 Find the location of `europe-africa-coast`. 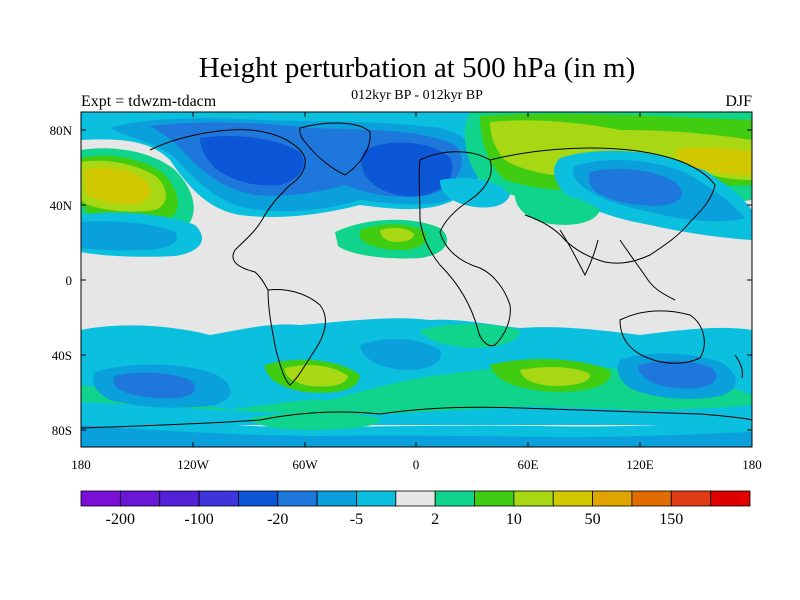

europe-africa-coast is located at coordinates (464, 249).